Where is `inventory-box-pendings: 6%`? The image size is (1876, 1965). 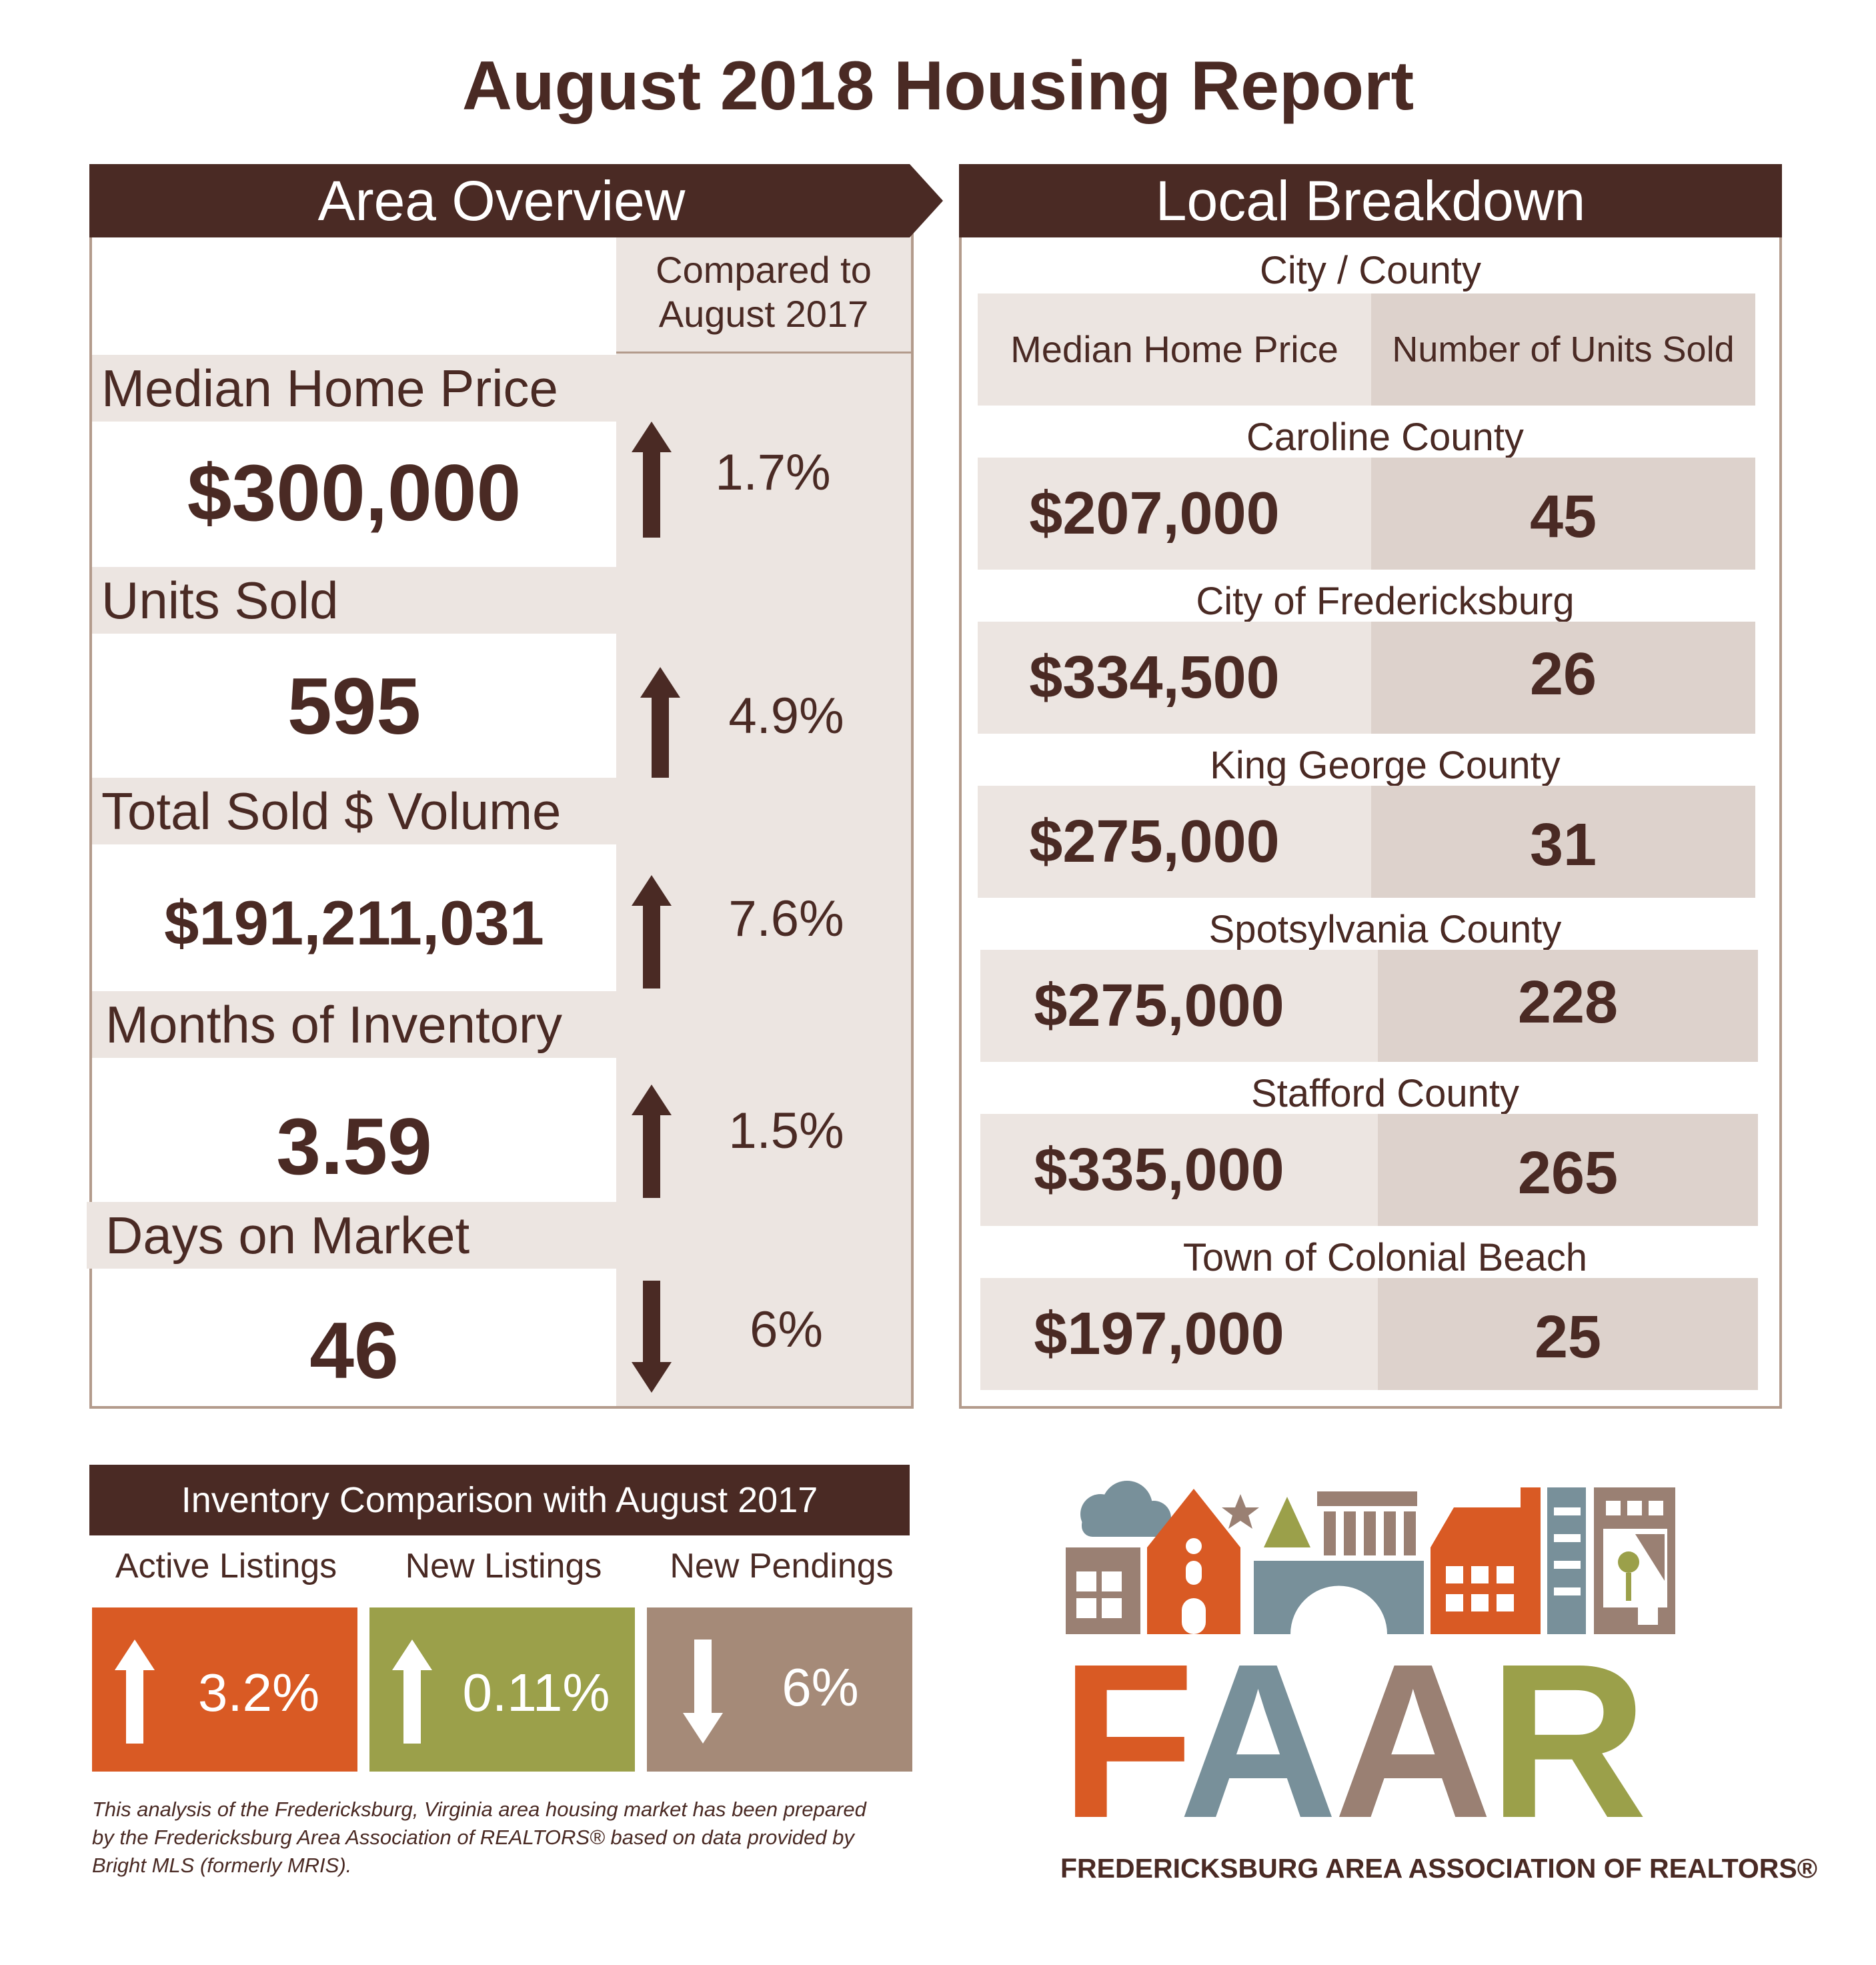
inventory-box-pendings: 6% is located at coordinates (779, 1689).